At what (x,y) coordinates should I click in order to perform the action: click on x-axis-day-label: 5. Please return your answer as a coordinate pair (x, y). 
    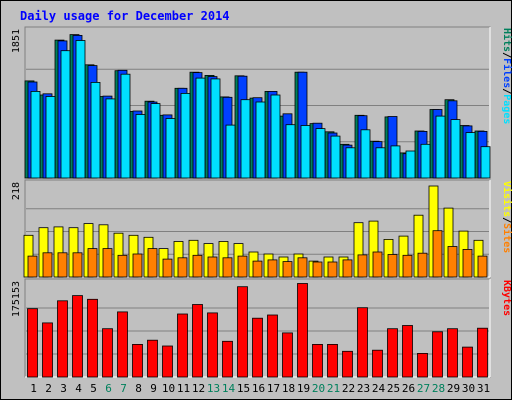
    Looking at the image, I should click on (93, 388).